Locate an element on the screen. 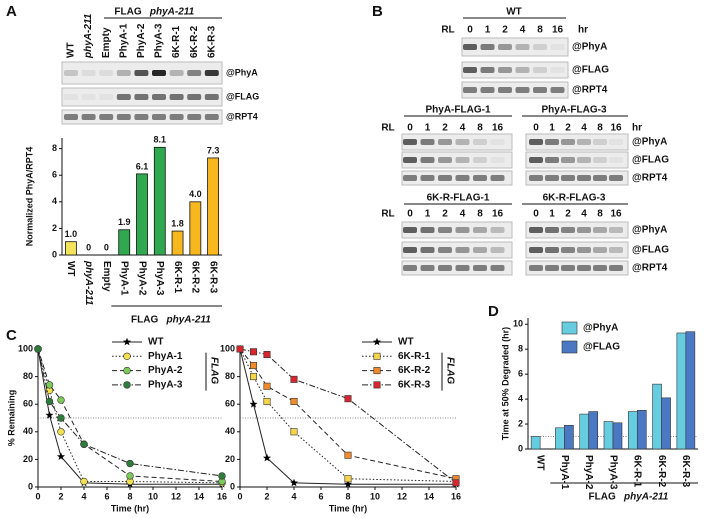  value-label: 8.1 is located at coordinates (160, 140).